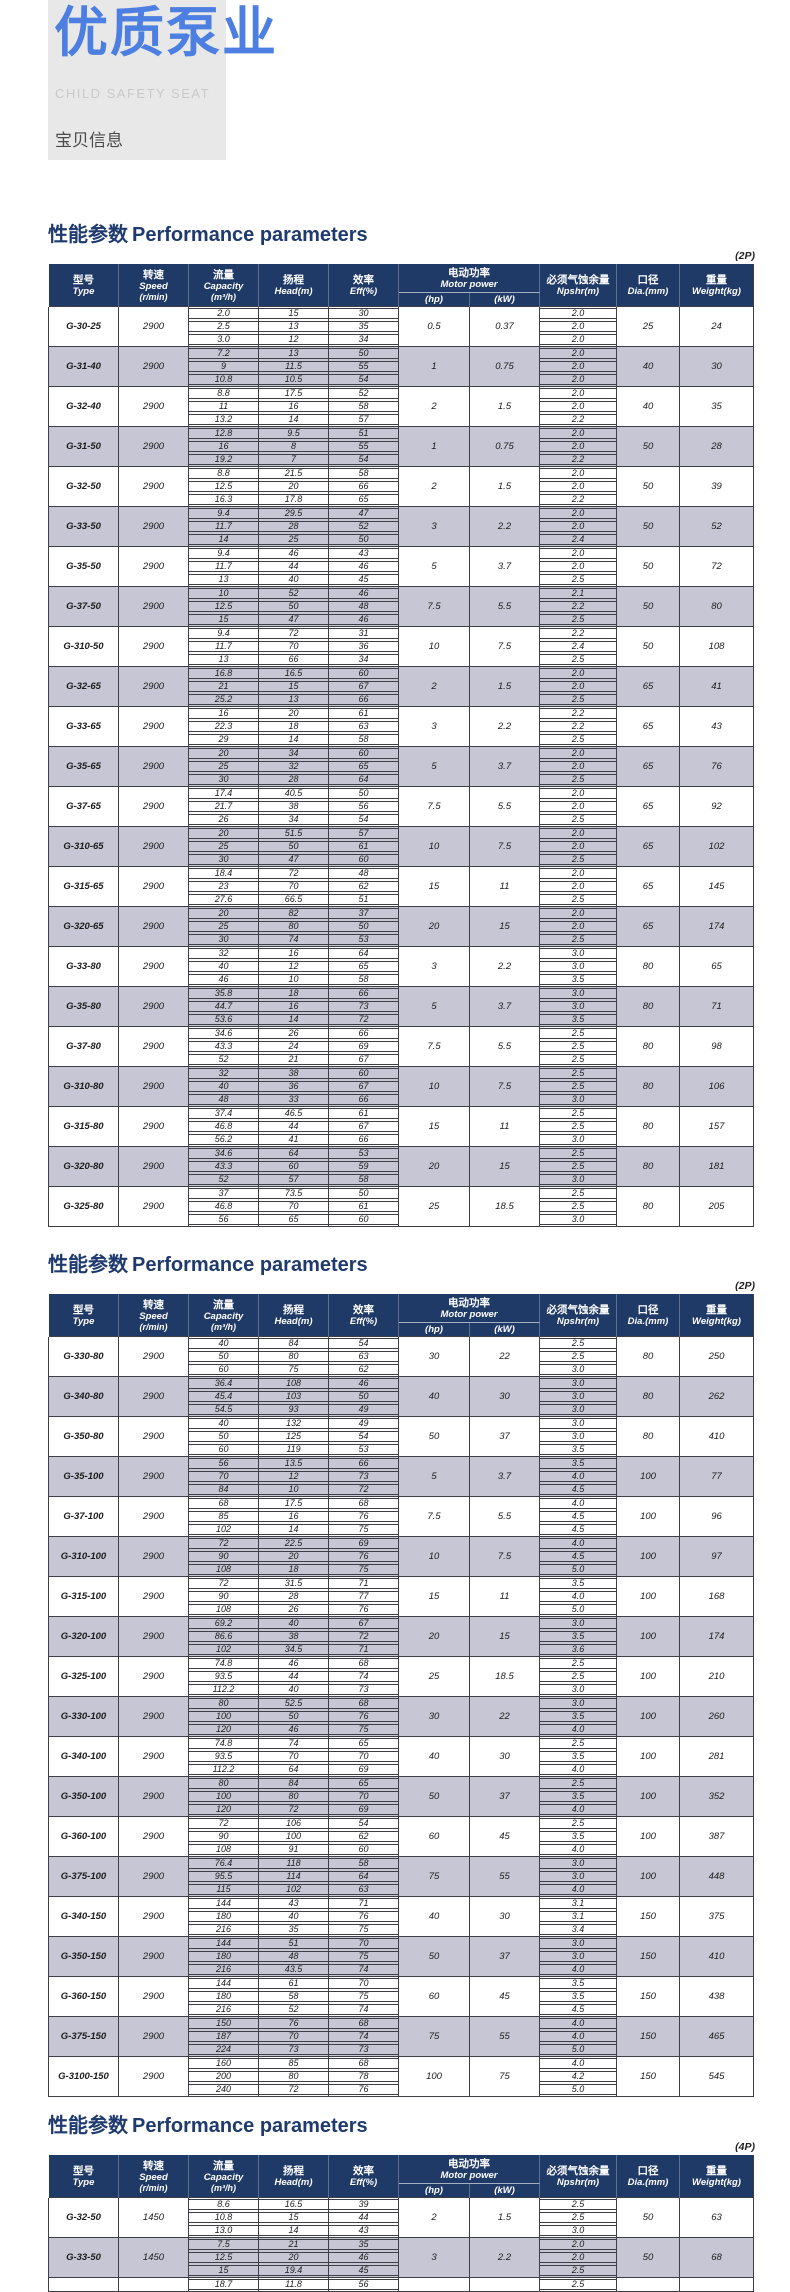 The image size is (790, 2292). Describe the element at coordinates (401, 566) in the screenshot. I see `table-row: G-35-50 2900 9.4 46 43 5 3.7 2.0 50 72` at that location.